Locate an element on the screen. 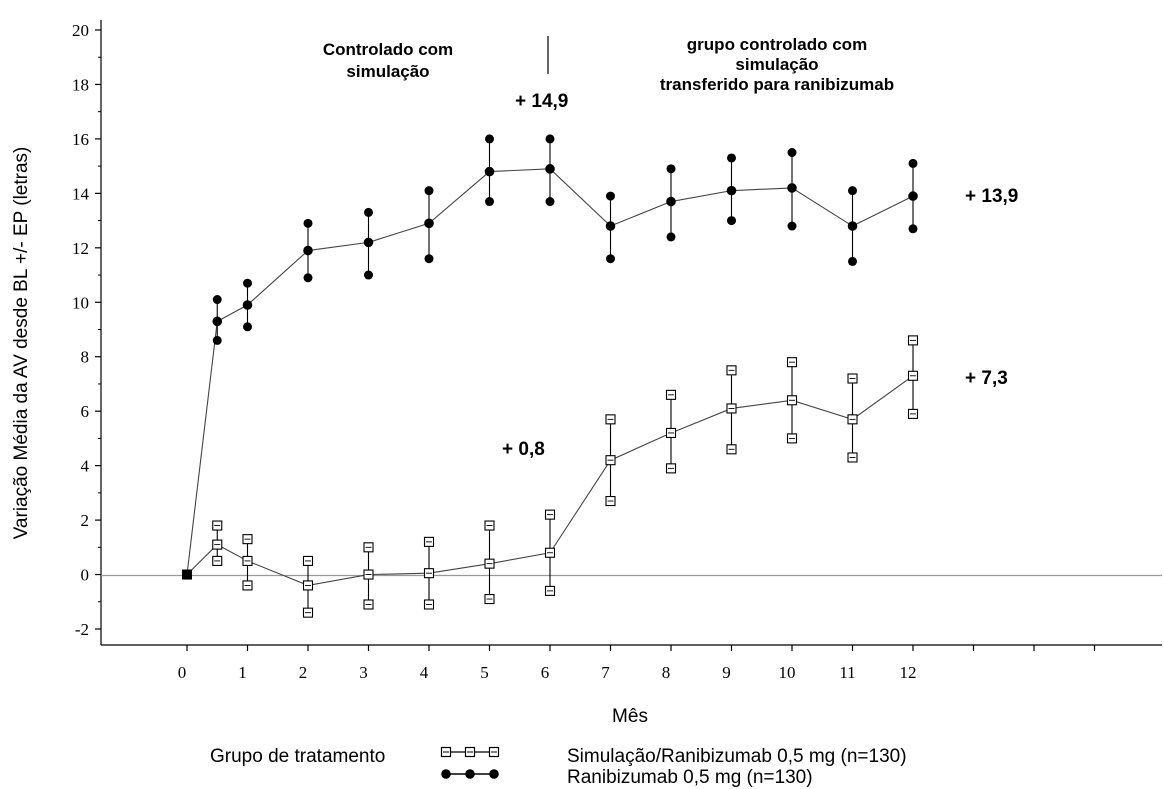  x-tick-label: 9 is located at coordinates (726, 672).